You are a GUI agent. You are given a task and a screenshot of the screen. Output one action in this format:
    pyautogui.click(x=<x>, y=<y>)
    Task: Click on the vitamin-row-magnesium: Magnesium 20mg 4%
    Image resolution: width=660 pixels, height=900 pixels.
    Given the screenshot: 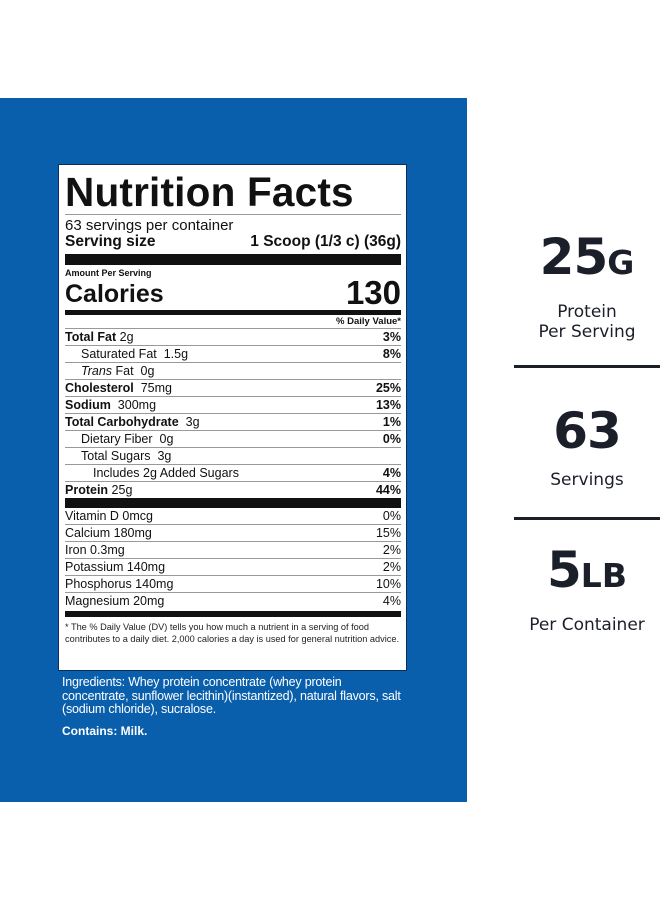 What is the action you would take?
    pyautogui.click(x=233, y=601)
    